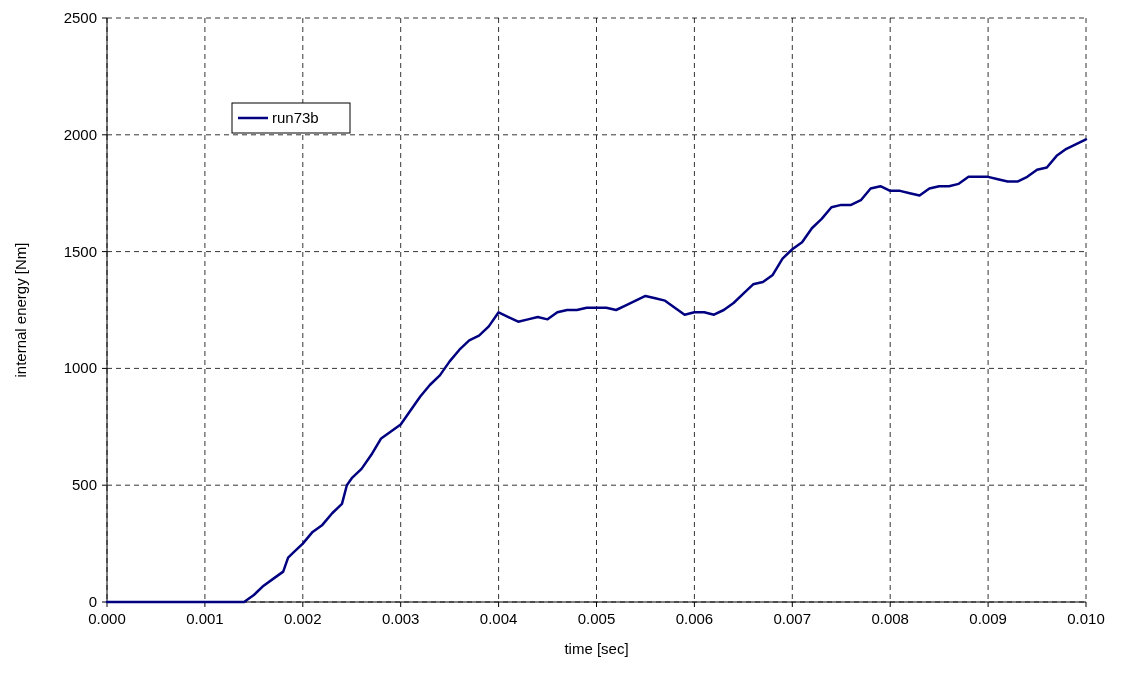  Describe the element at coordinates (80, 134) in the screenshot. I see `y-tick-label: 2000` at that location.